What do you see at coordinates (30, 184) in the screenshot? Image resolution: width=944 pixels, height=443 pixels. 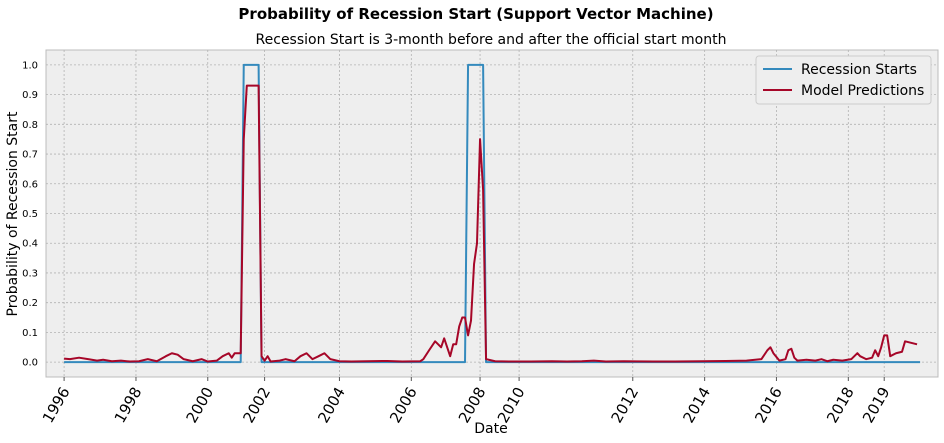 I see `y-tick-label: 0.6` at bounding box center [30, 184].